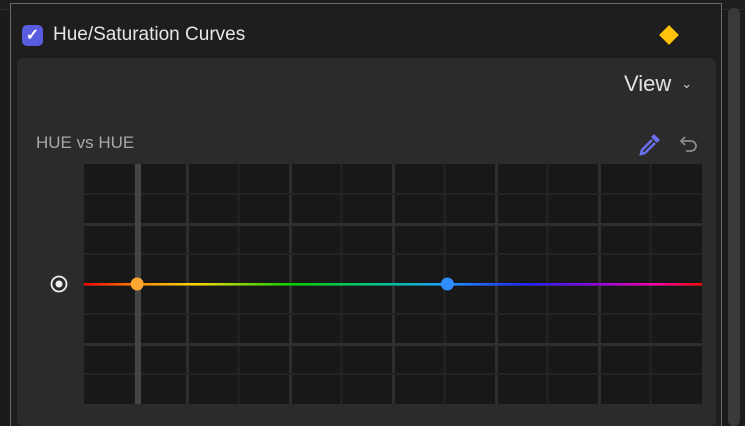  I want to click on scrollbar, so click(734, 217).